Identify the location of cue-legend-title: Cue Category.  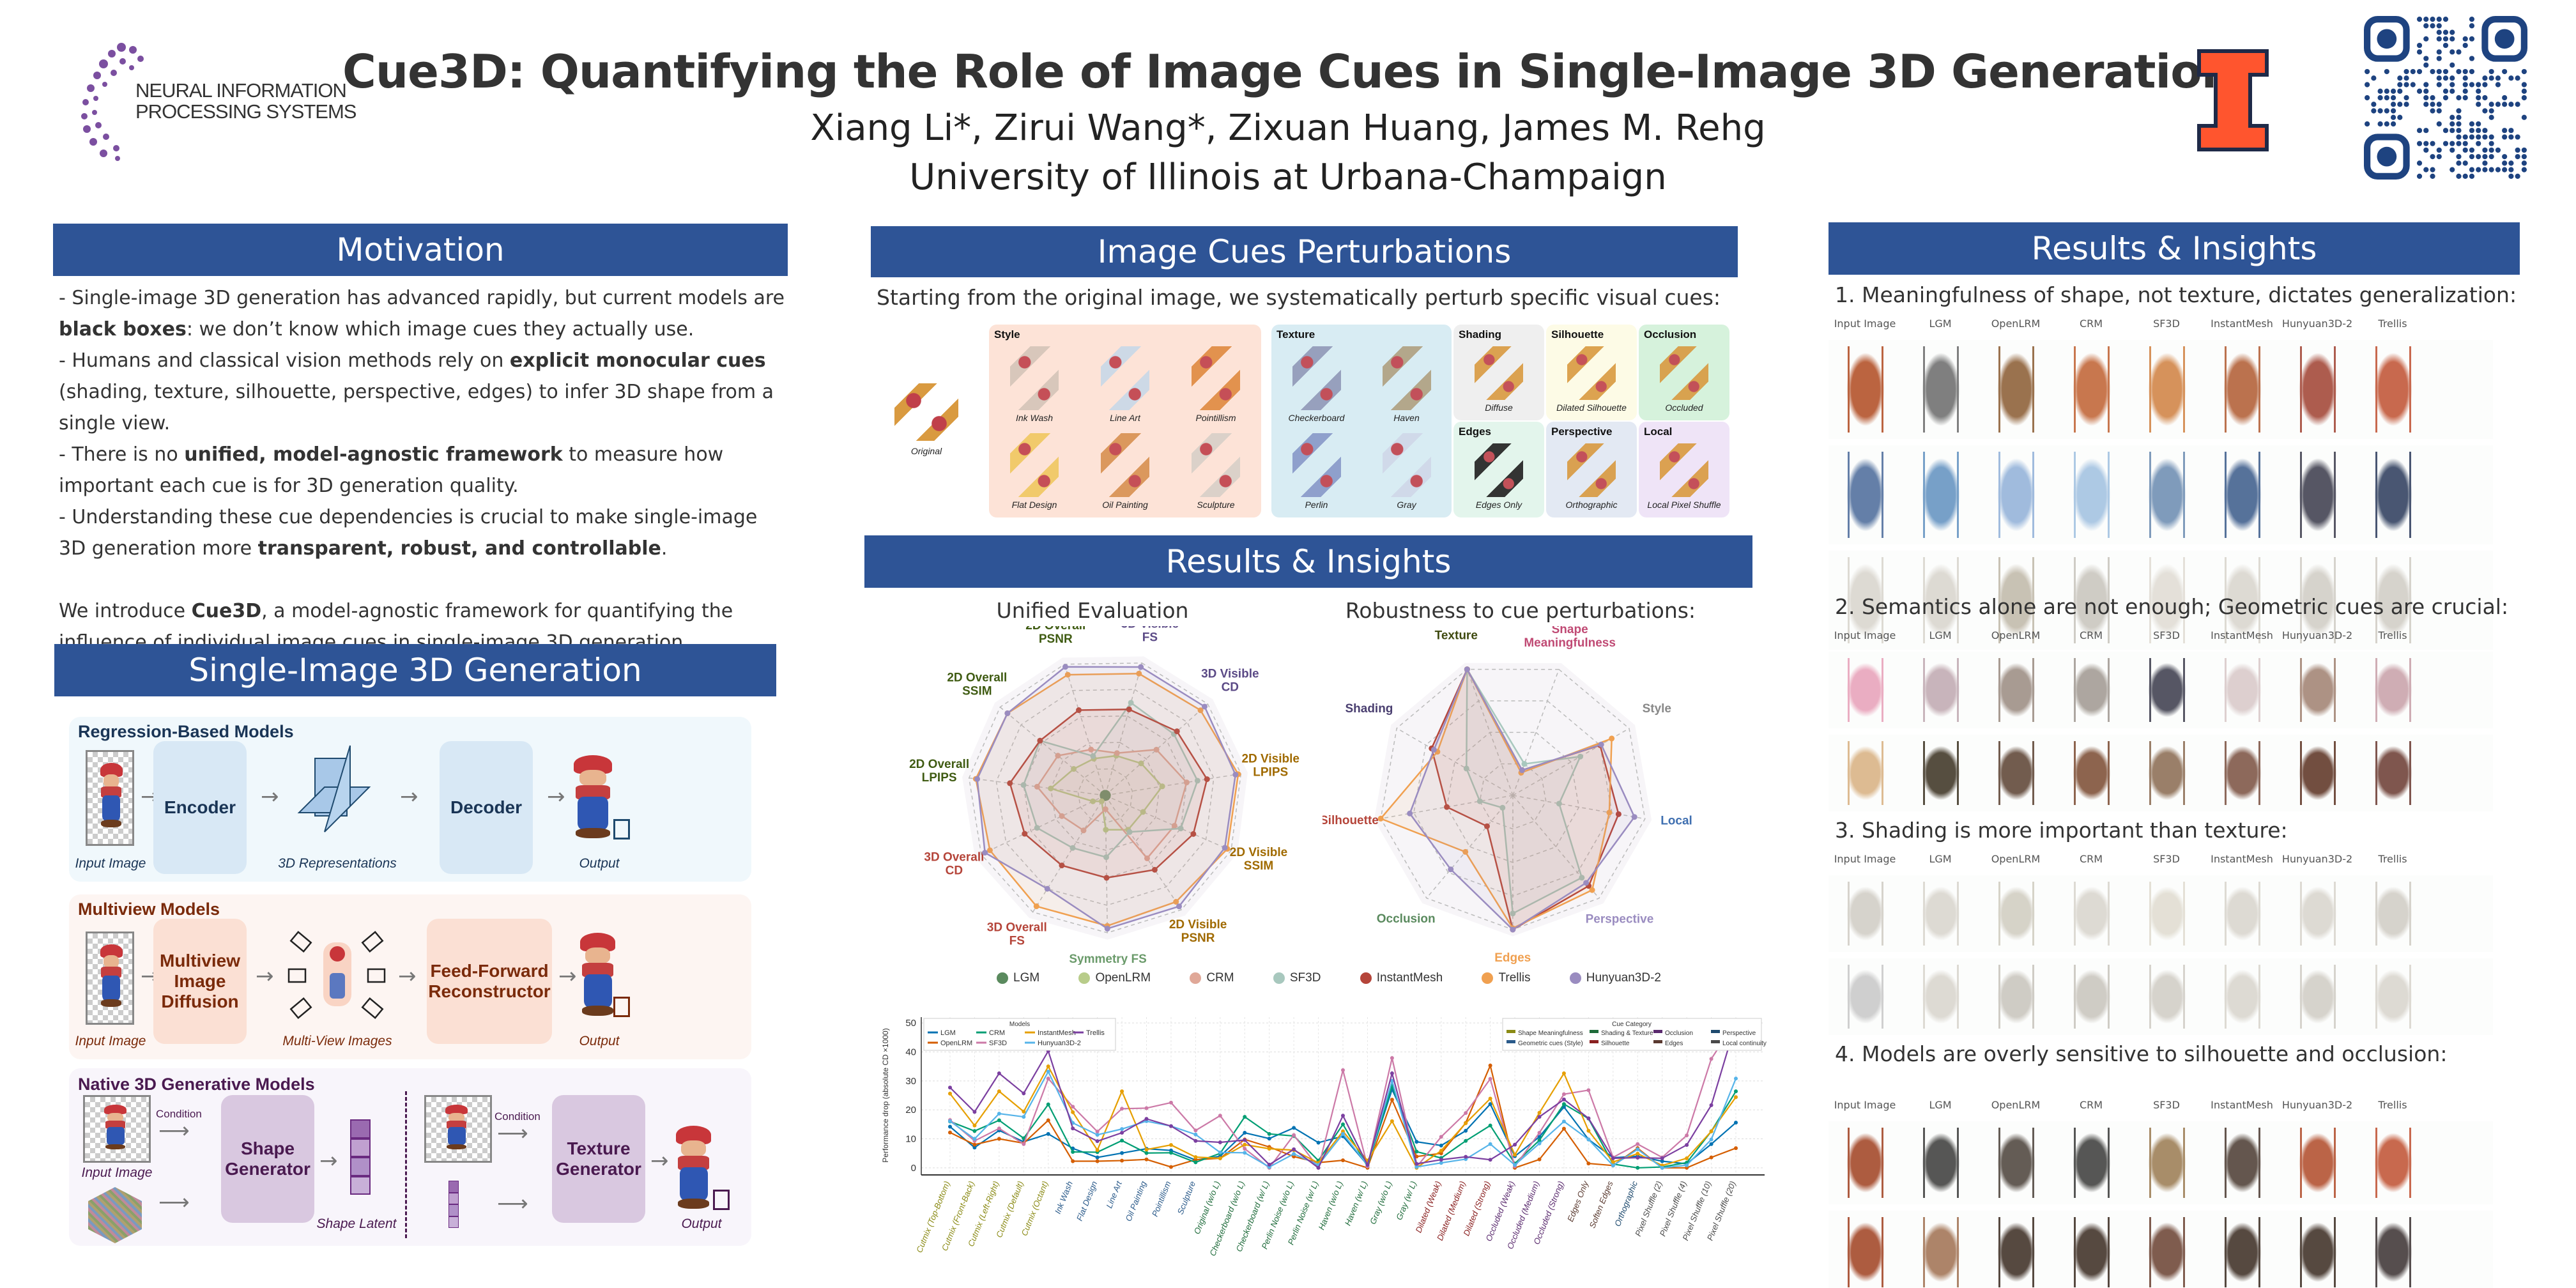
(1632, 1024).